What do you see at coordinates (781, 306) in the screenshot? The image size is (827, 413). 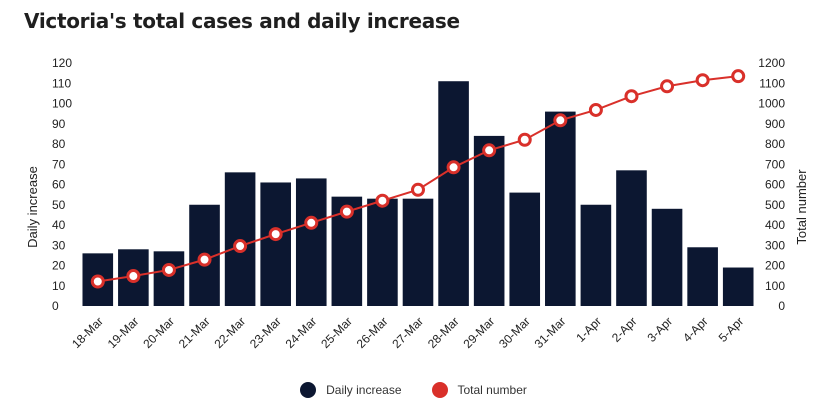 I see `right-y-tick-label: 0` at bounding box center [781, 306].